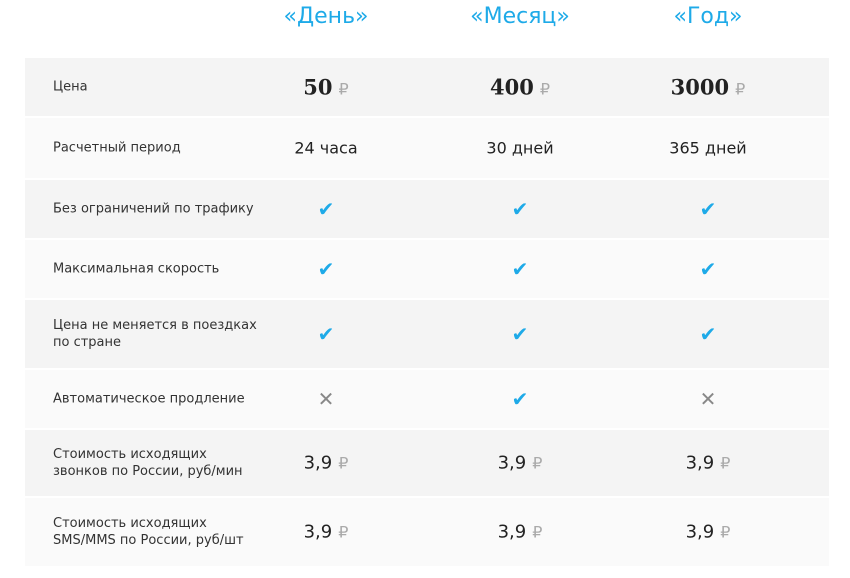  Describe the element at coordinates (427, 149) in the screenshot. I see `table-row: Расчетный период 24 часа 30 дней 365 дней` at that location.